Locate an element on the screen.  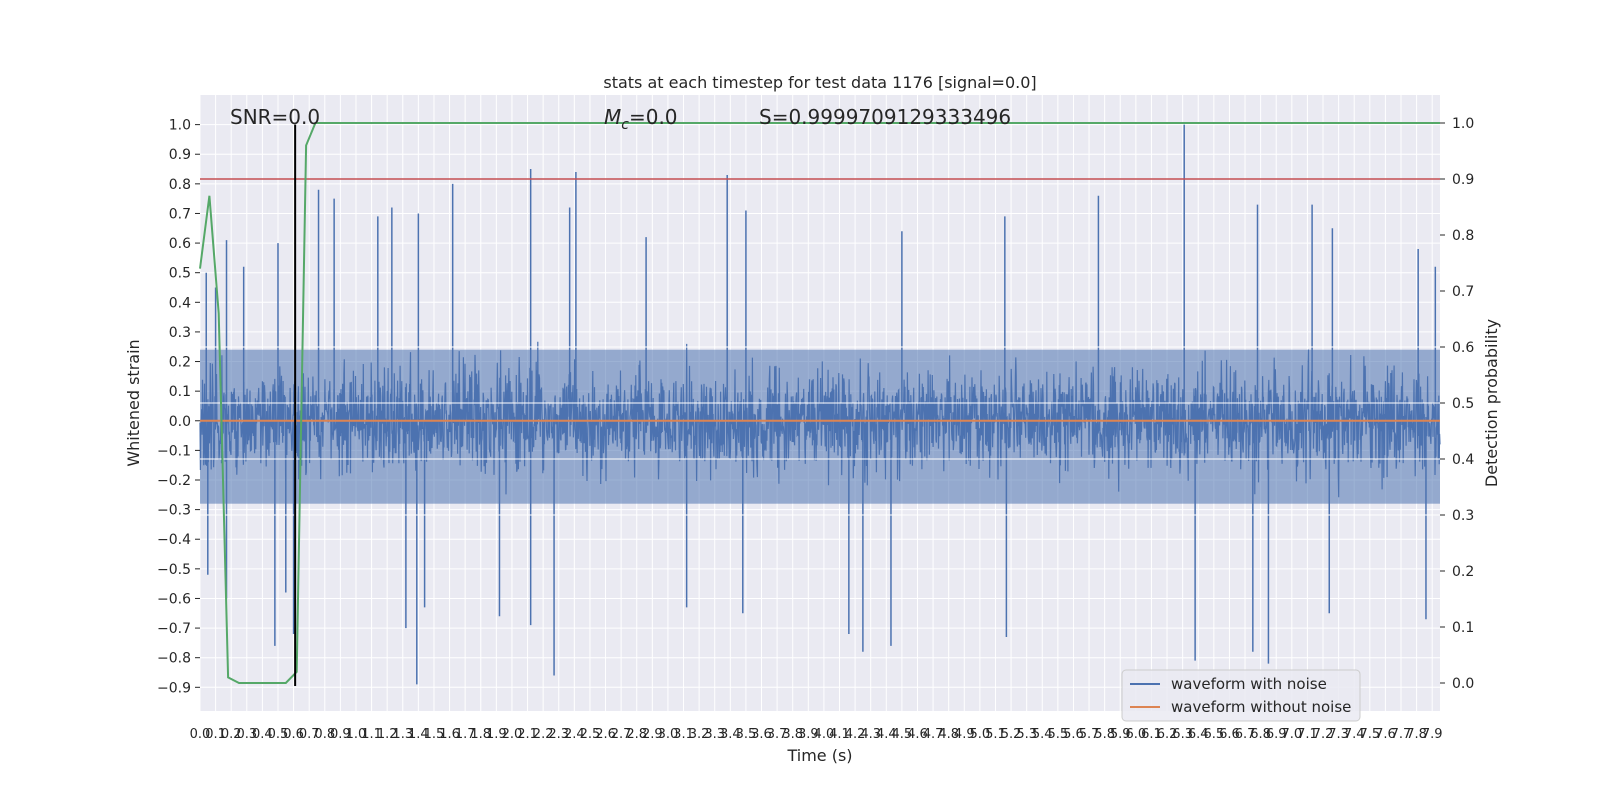
x-tick-label: 2.5 is located at coordinates (590, 734).